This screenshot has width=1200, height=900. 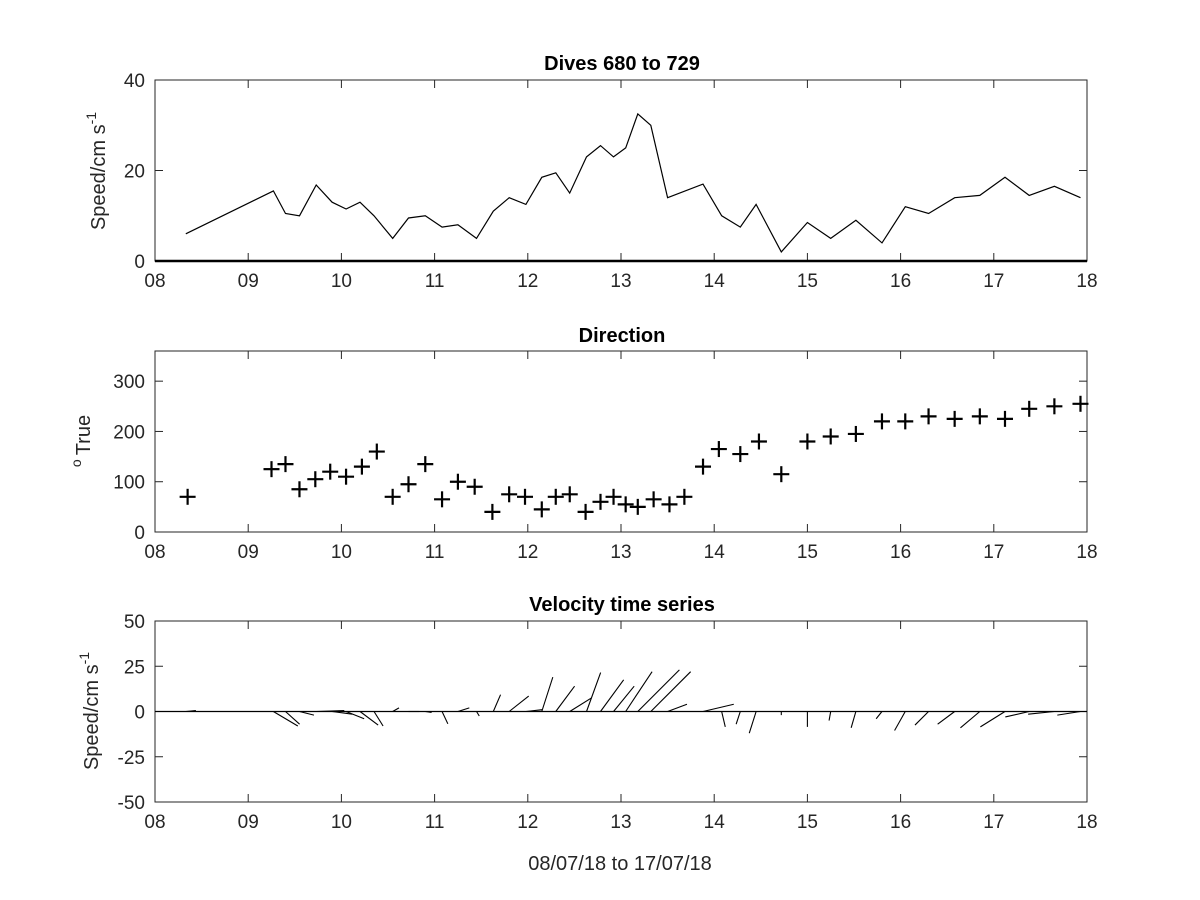 I want to click on panel-velocity-xtick-label: 15, so click(x=807, y=822).